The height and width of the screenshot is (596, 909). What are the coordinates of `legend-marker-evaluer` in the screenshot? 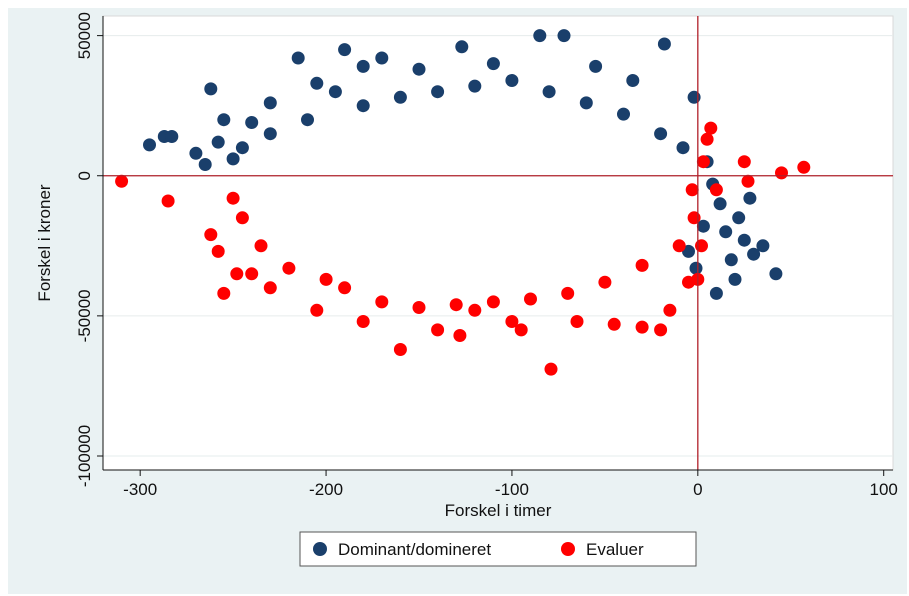 It's located at (568, 549).